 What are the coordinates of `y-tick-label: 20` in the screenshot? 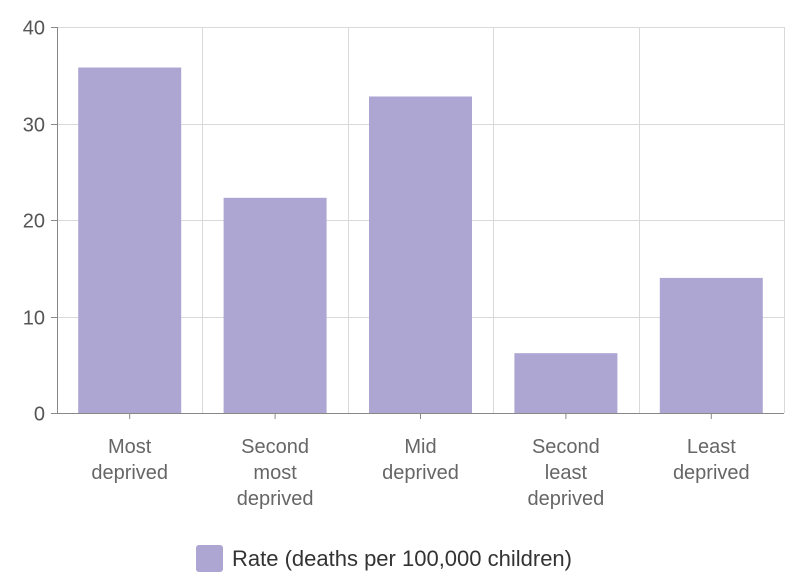 It's located at (34, 222).